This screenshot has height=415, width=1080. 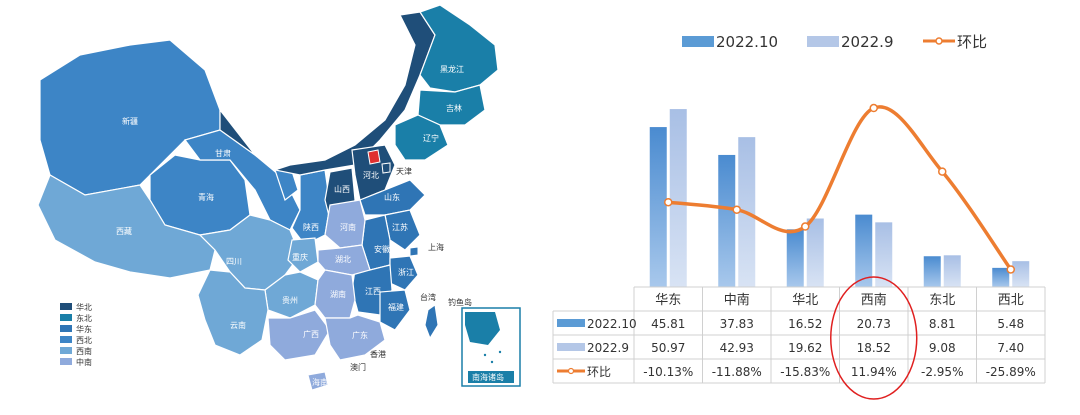 What do you see at coordinates (378, 354) in the screenshot?
I see `label-xianggang: 香港` at bounding box center [378, 354].